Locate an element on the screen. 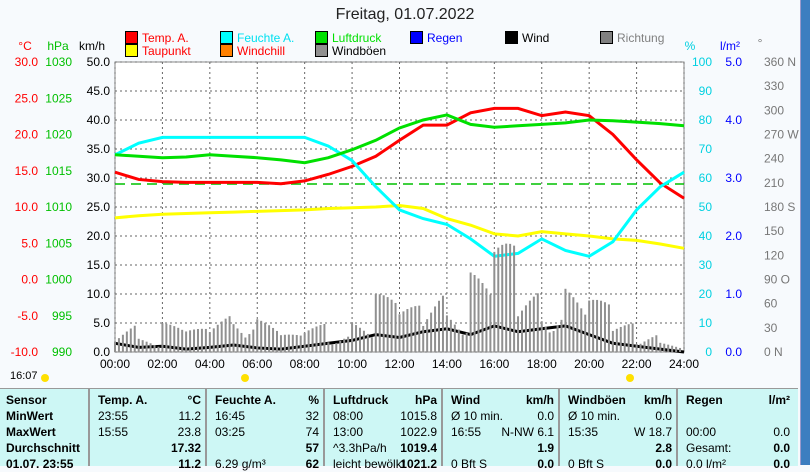  legend-item: Windchill is located at coordinates (252, 51).